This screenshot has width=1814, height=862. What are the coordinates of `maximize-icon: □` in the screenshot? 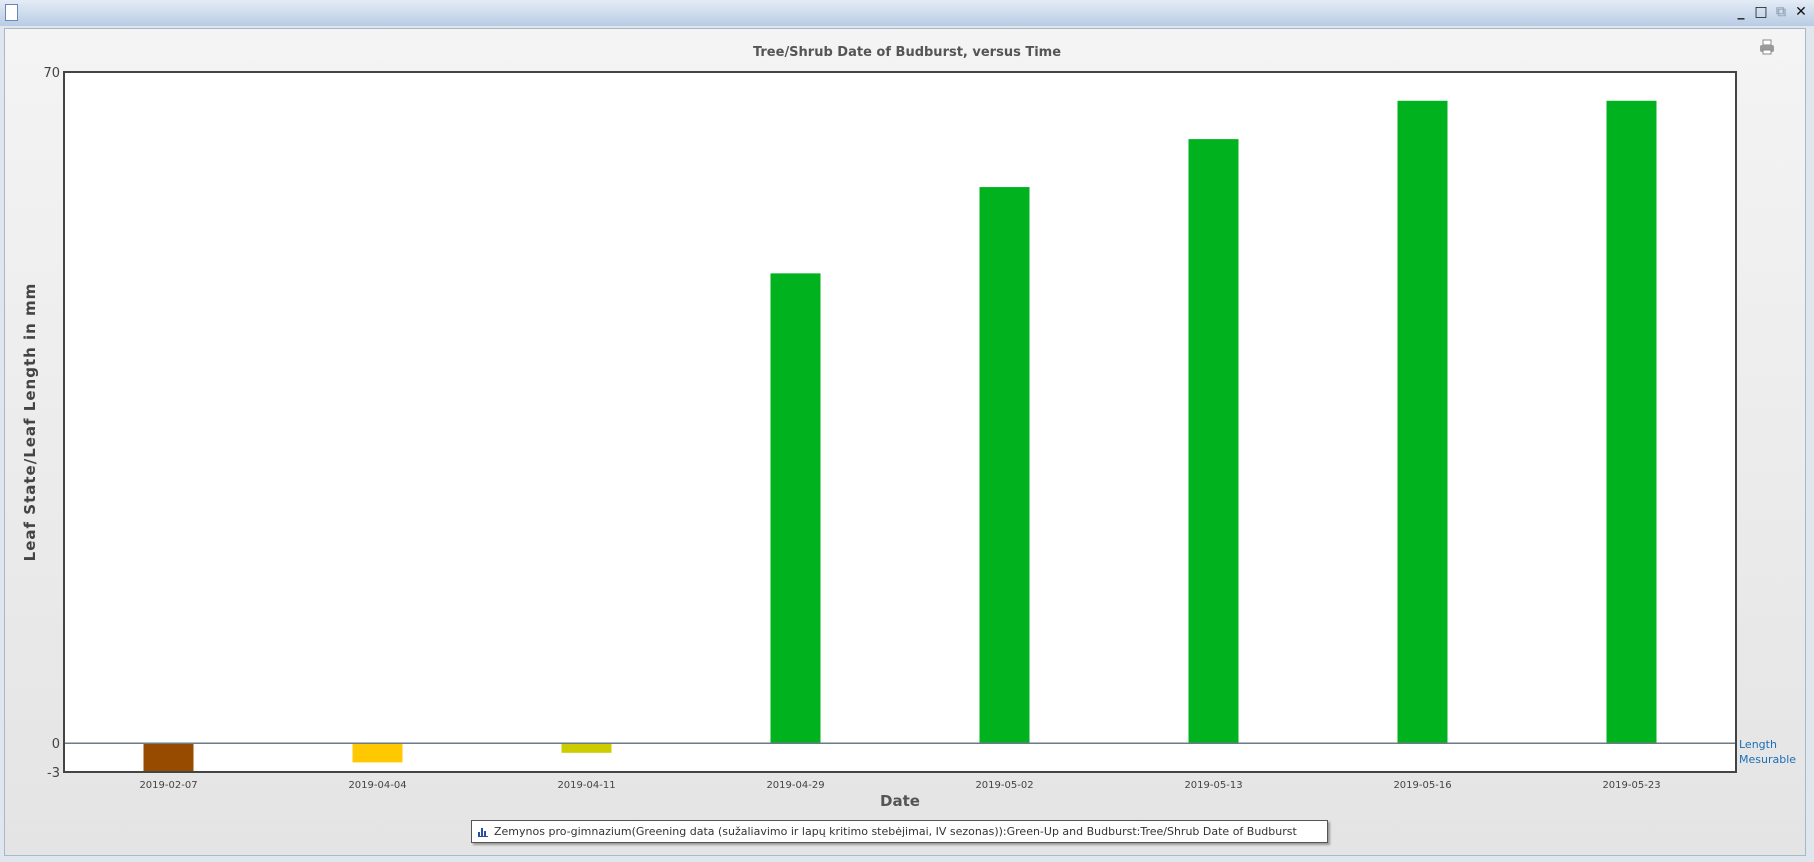 It's located at (1761, 12).